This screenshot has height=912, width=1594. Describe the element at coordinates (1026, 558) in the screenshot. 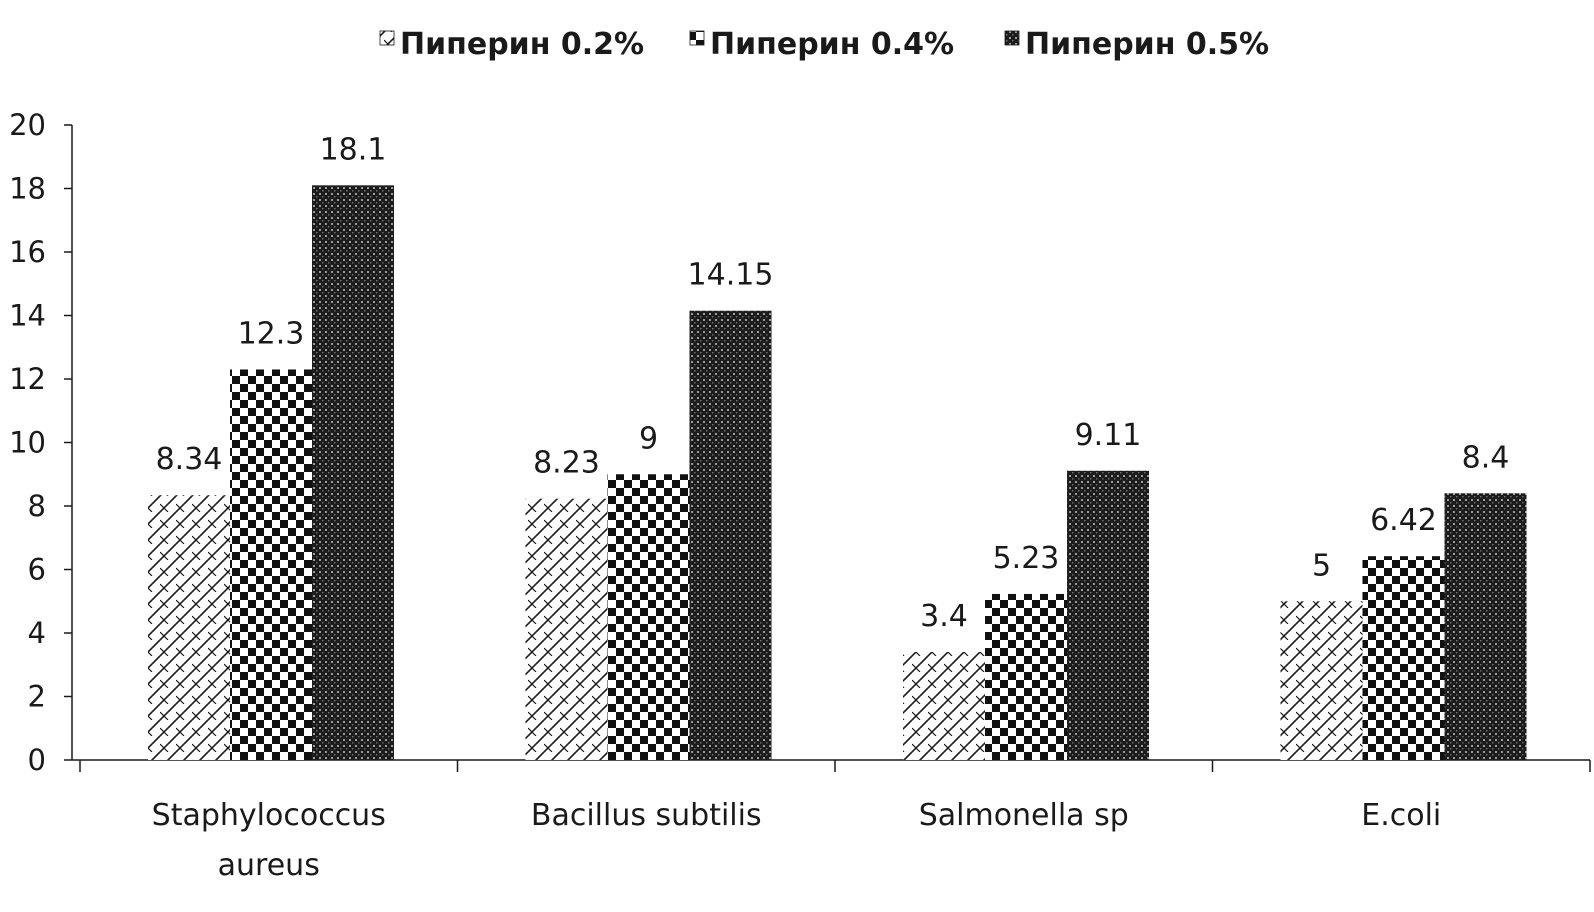

I see `data-label: 5.23` at that location.